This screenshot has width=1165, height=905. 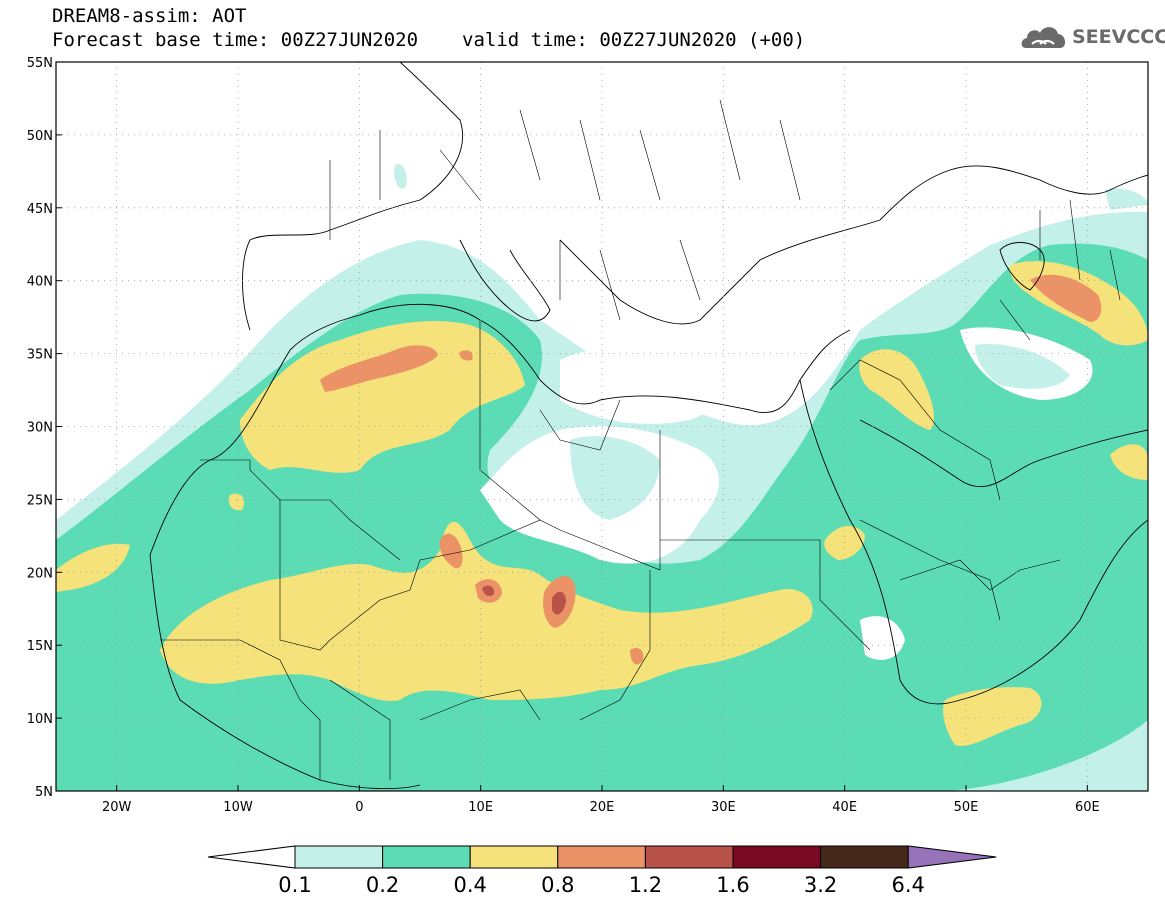 I want to click on map-title: DREAM8-assim: AOT, so click(x=149, y=16).